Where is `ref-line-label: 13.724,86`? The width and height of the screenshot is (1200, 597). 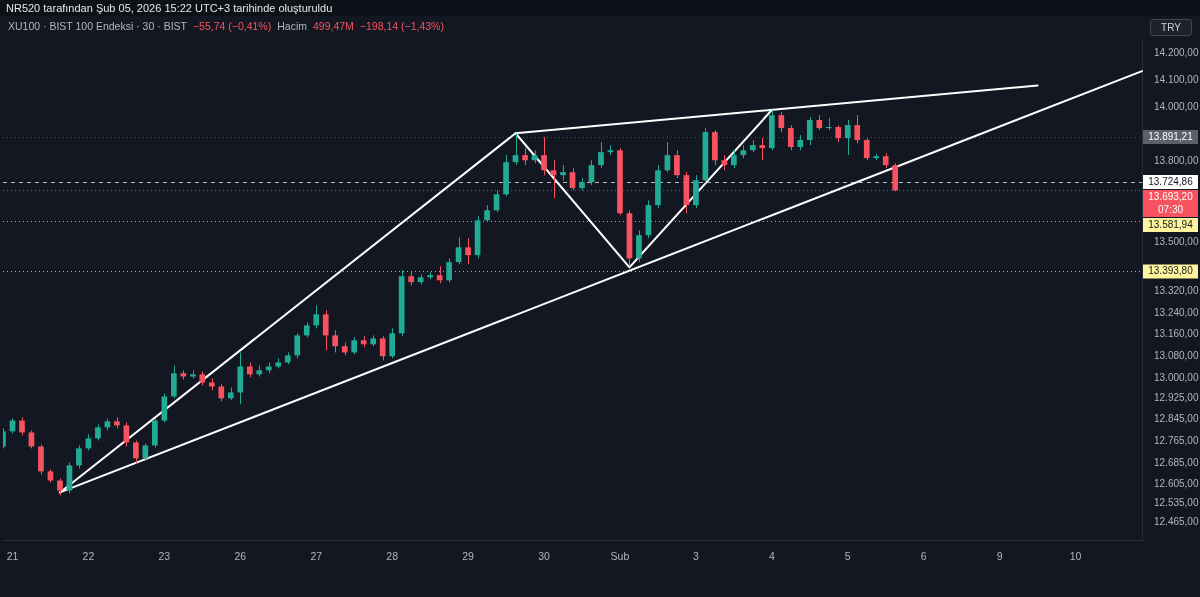 ref-line-label: 13.724,86 is located at coordinates (1171, 181).